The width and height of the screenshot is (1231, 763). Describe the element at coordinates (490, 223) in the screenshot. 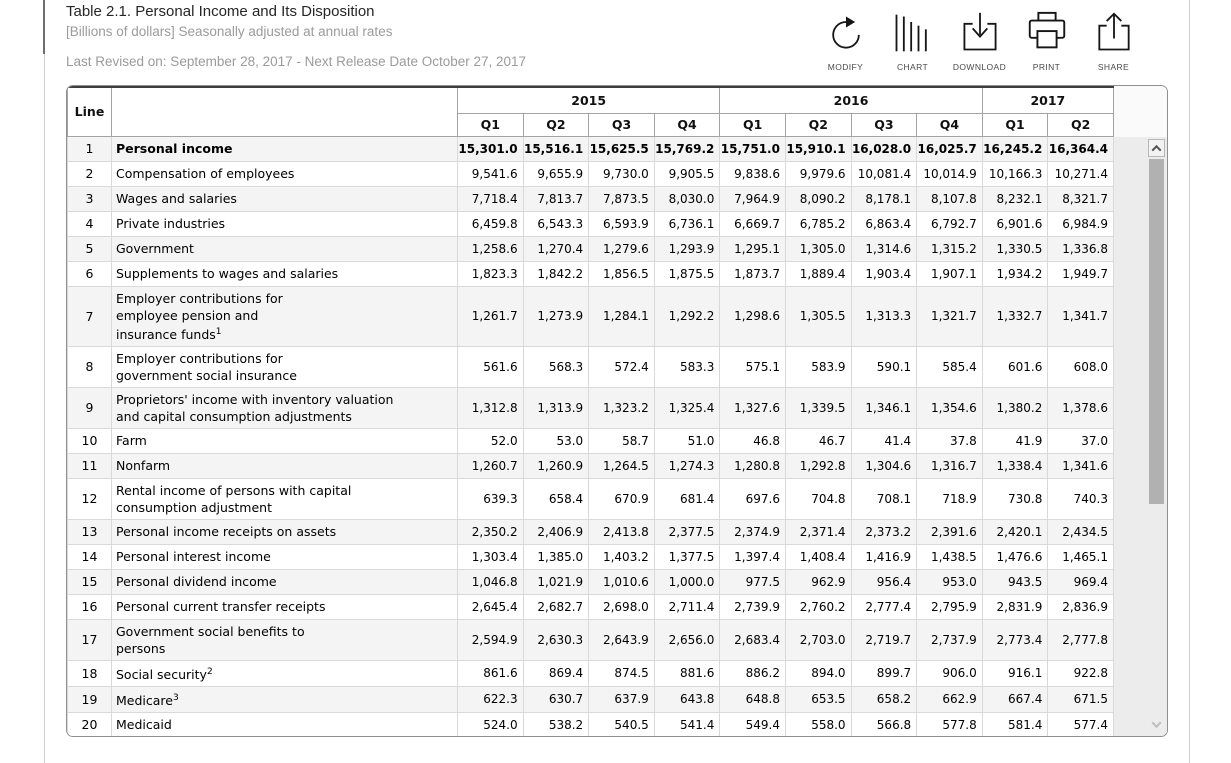

I see `cell-value: 6,459.8` at that location.